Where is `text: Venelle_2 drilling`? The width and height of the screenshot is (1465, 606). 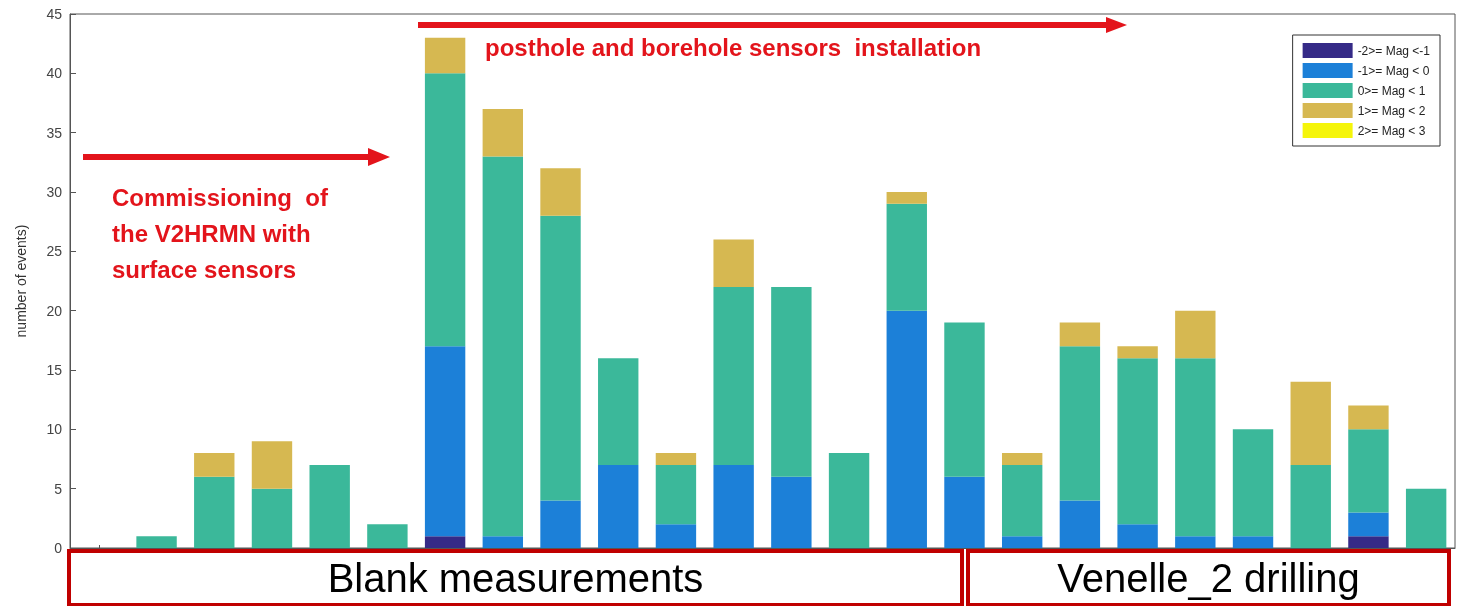 text: Venelle_2 drilling is located at coordinates (1208, 578).